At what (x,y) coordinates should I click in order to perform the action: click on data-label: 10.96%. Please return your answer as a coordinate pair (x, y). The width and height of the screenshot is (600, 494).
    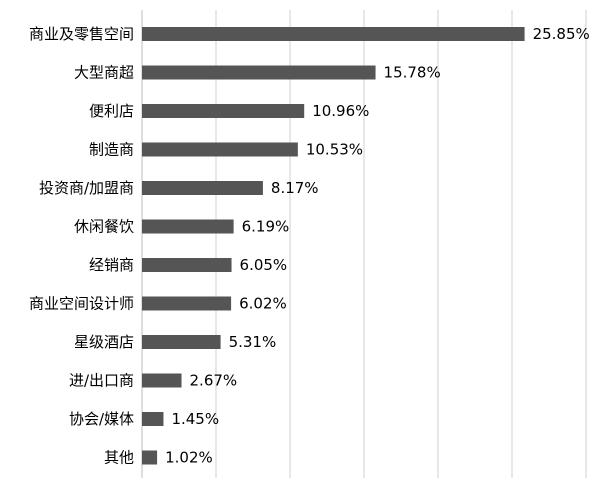
    Looking at the image, I should click on (340, 111).